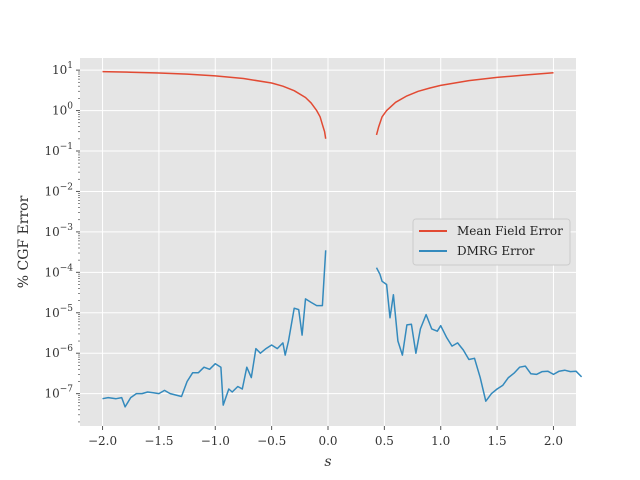  I want to click on x-axis-ticks: −2.0 −1.5 −1.0 −0.5 0.0 0.5 1.0 1.5 2.0, so click(325, 437).